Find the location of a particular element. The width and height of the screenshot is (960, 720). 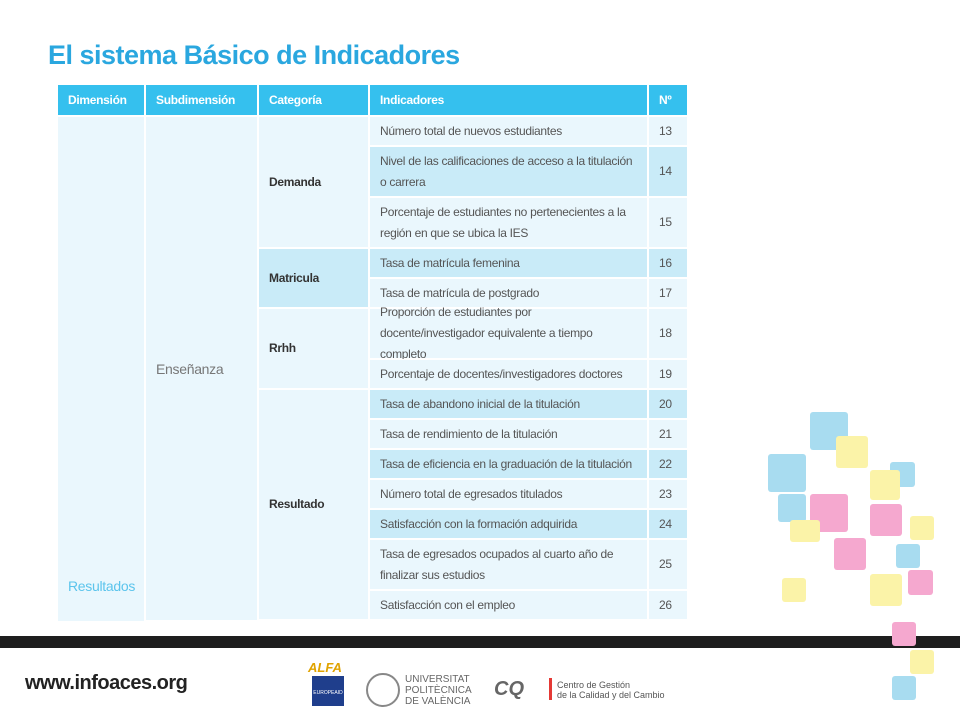

number-cell: 19 is located at coordinates (668, 374).